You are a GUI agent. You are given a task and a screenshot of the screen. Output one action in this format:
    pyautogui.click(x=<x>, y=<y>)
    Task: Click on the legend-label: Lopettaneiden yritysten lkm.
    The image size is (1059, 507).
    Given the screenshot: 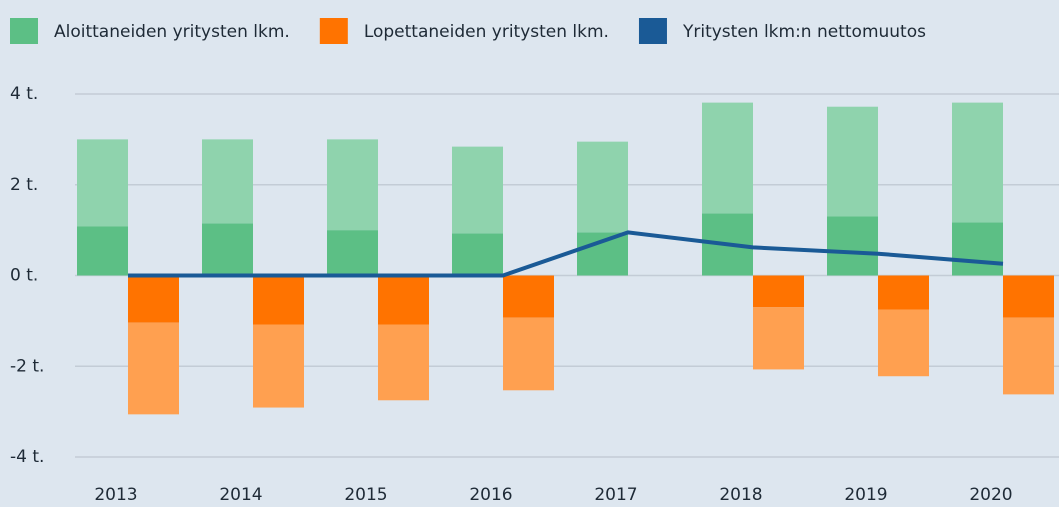 What is the action you would take?
    pyautogui.click(x=486, y=32)
    